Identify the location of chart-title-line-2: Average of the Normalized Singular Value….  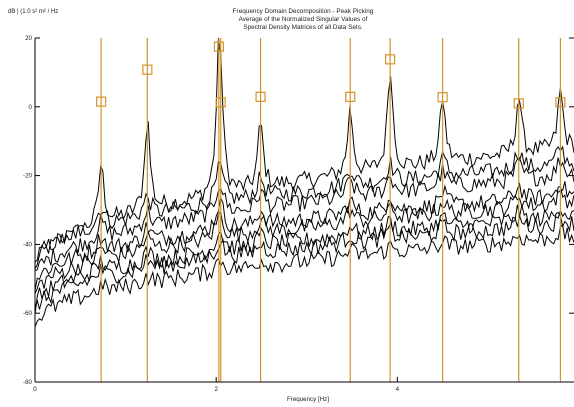
(303, 19).